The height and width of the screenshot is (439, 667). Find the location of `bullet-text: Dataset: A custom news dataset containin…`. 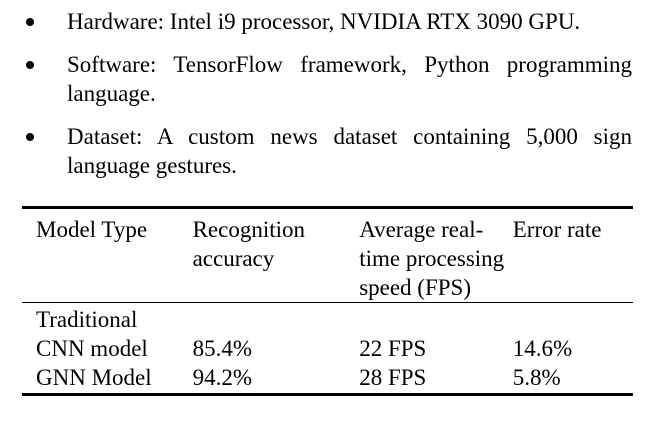

bullet-text: Dataset: A custom news dataset containin… is located at coordinates (349, 151).